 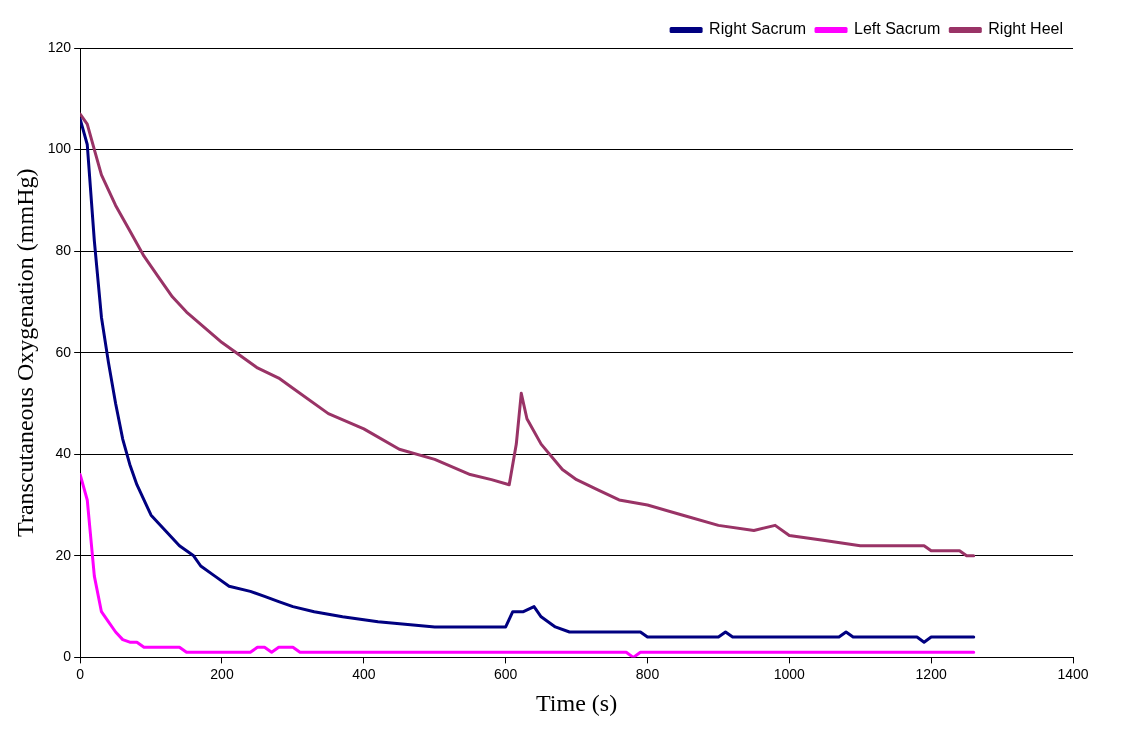 What do you see at coordinates (505, 673) in the screenshot?
I see `x-tick-label: 600` at bounding box center [505, 673].